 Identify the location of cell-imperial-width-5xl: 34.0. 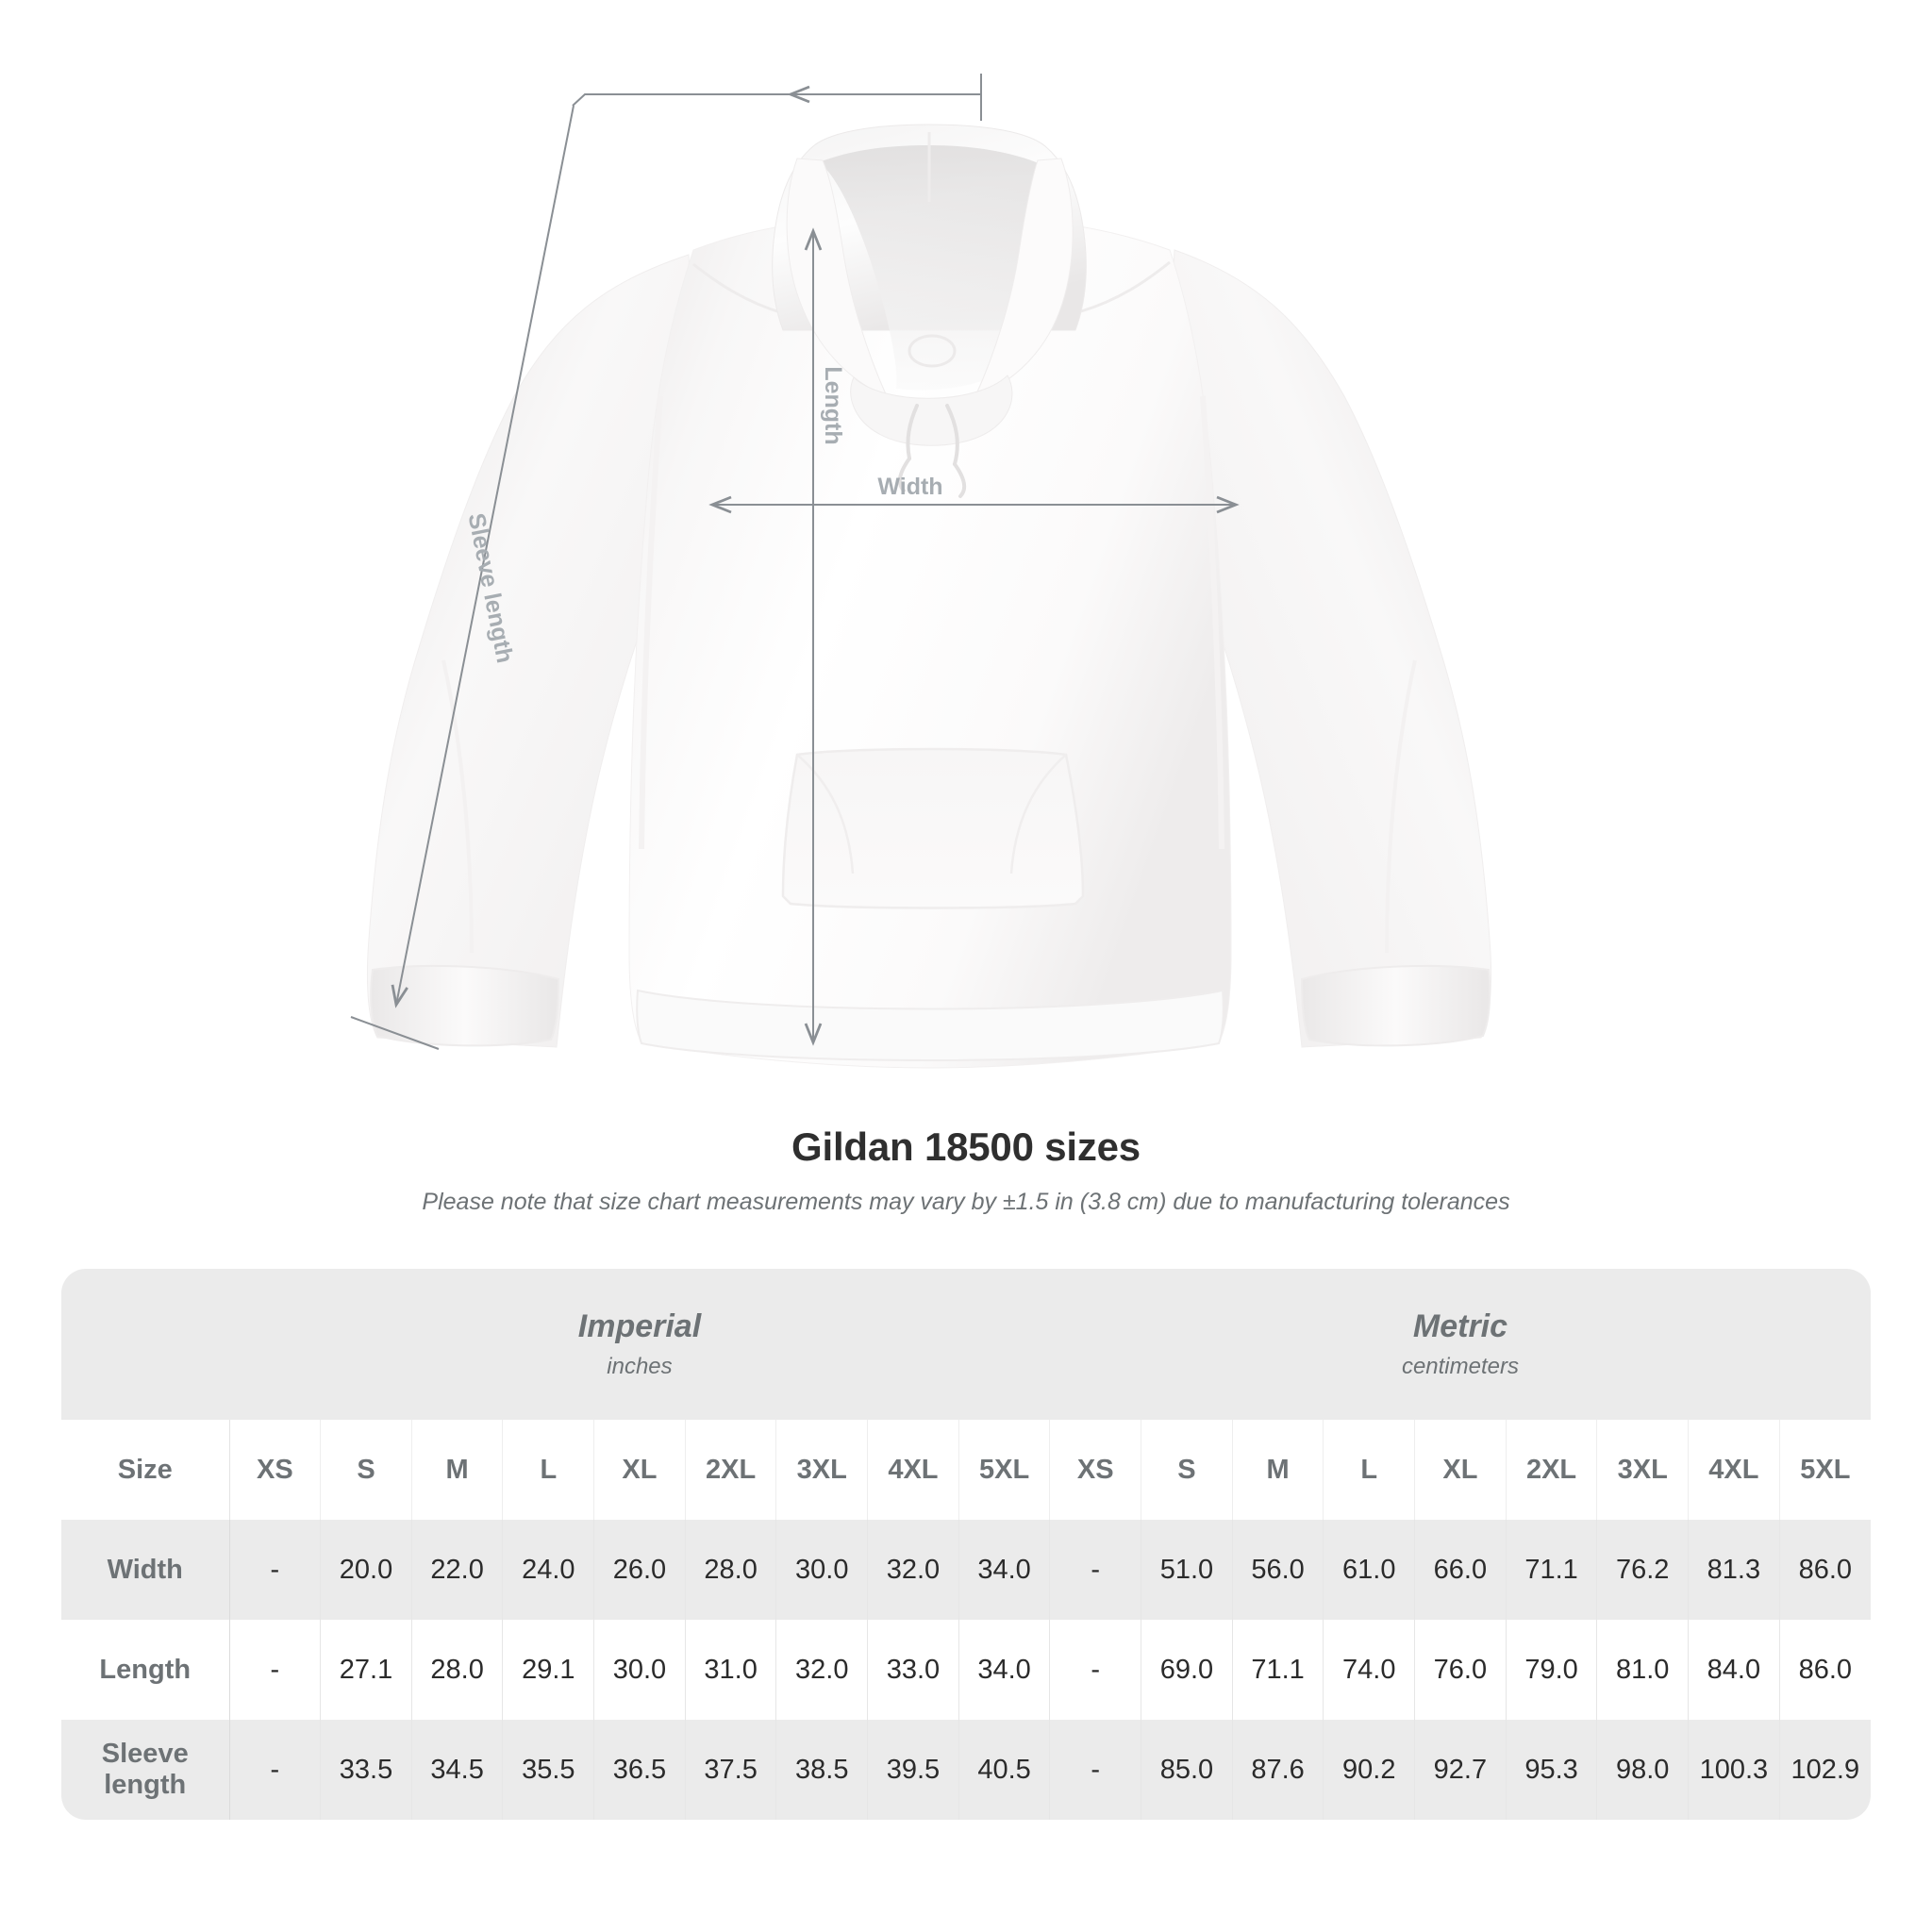
(1005, 1570).